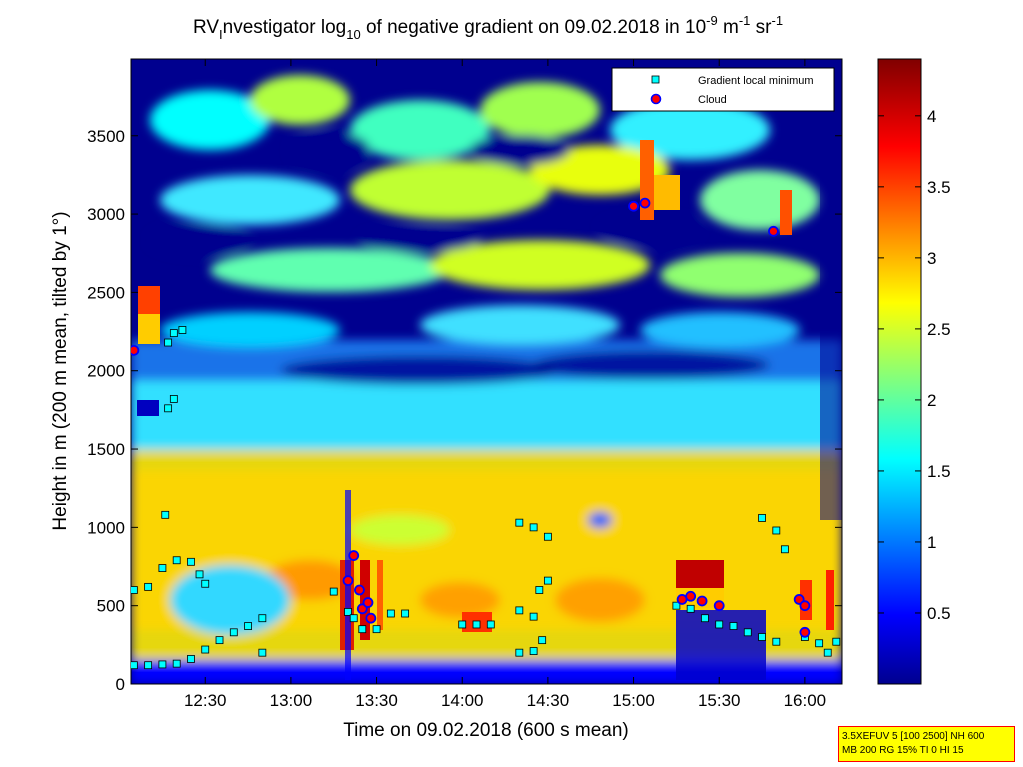  Describe the element at coordinates (805, 700) in the screenshot. I see `x-tick-label: 16:00` at that location.